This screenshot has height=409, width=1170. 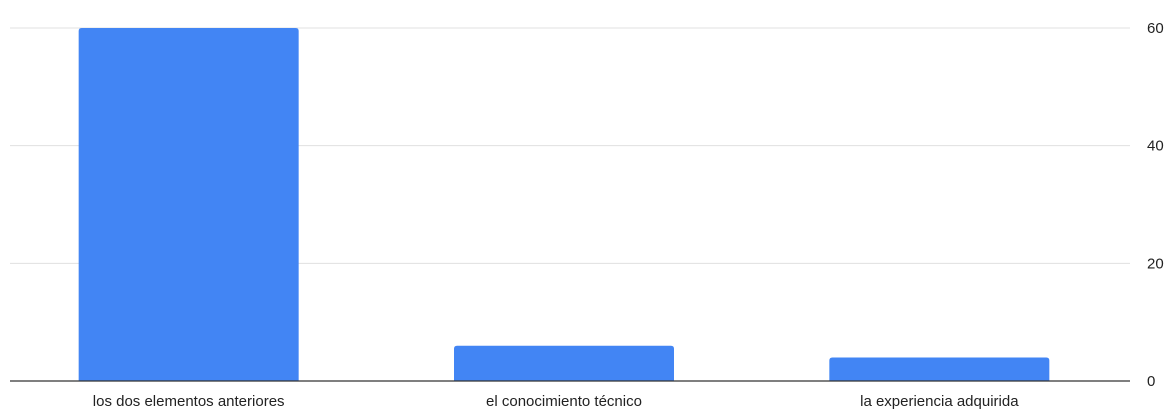 I want to click on y-tick-label: 0, so click(x=1151, y=381).